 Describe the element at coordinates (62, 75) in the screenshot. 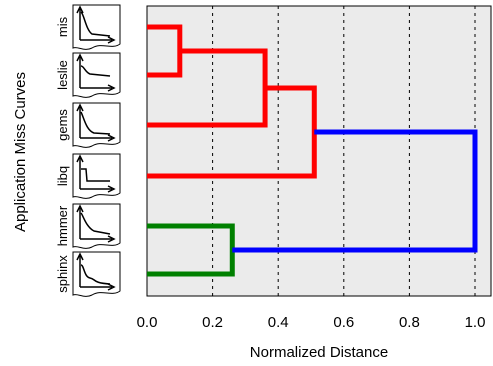

I see `leaf-label-leslie: leslie` at that location.